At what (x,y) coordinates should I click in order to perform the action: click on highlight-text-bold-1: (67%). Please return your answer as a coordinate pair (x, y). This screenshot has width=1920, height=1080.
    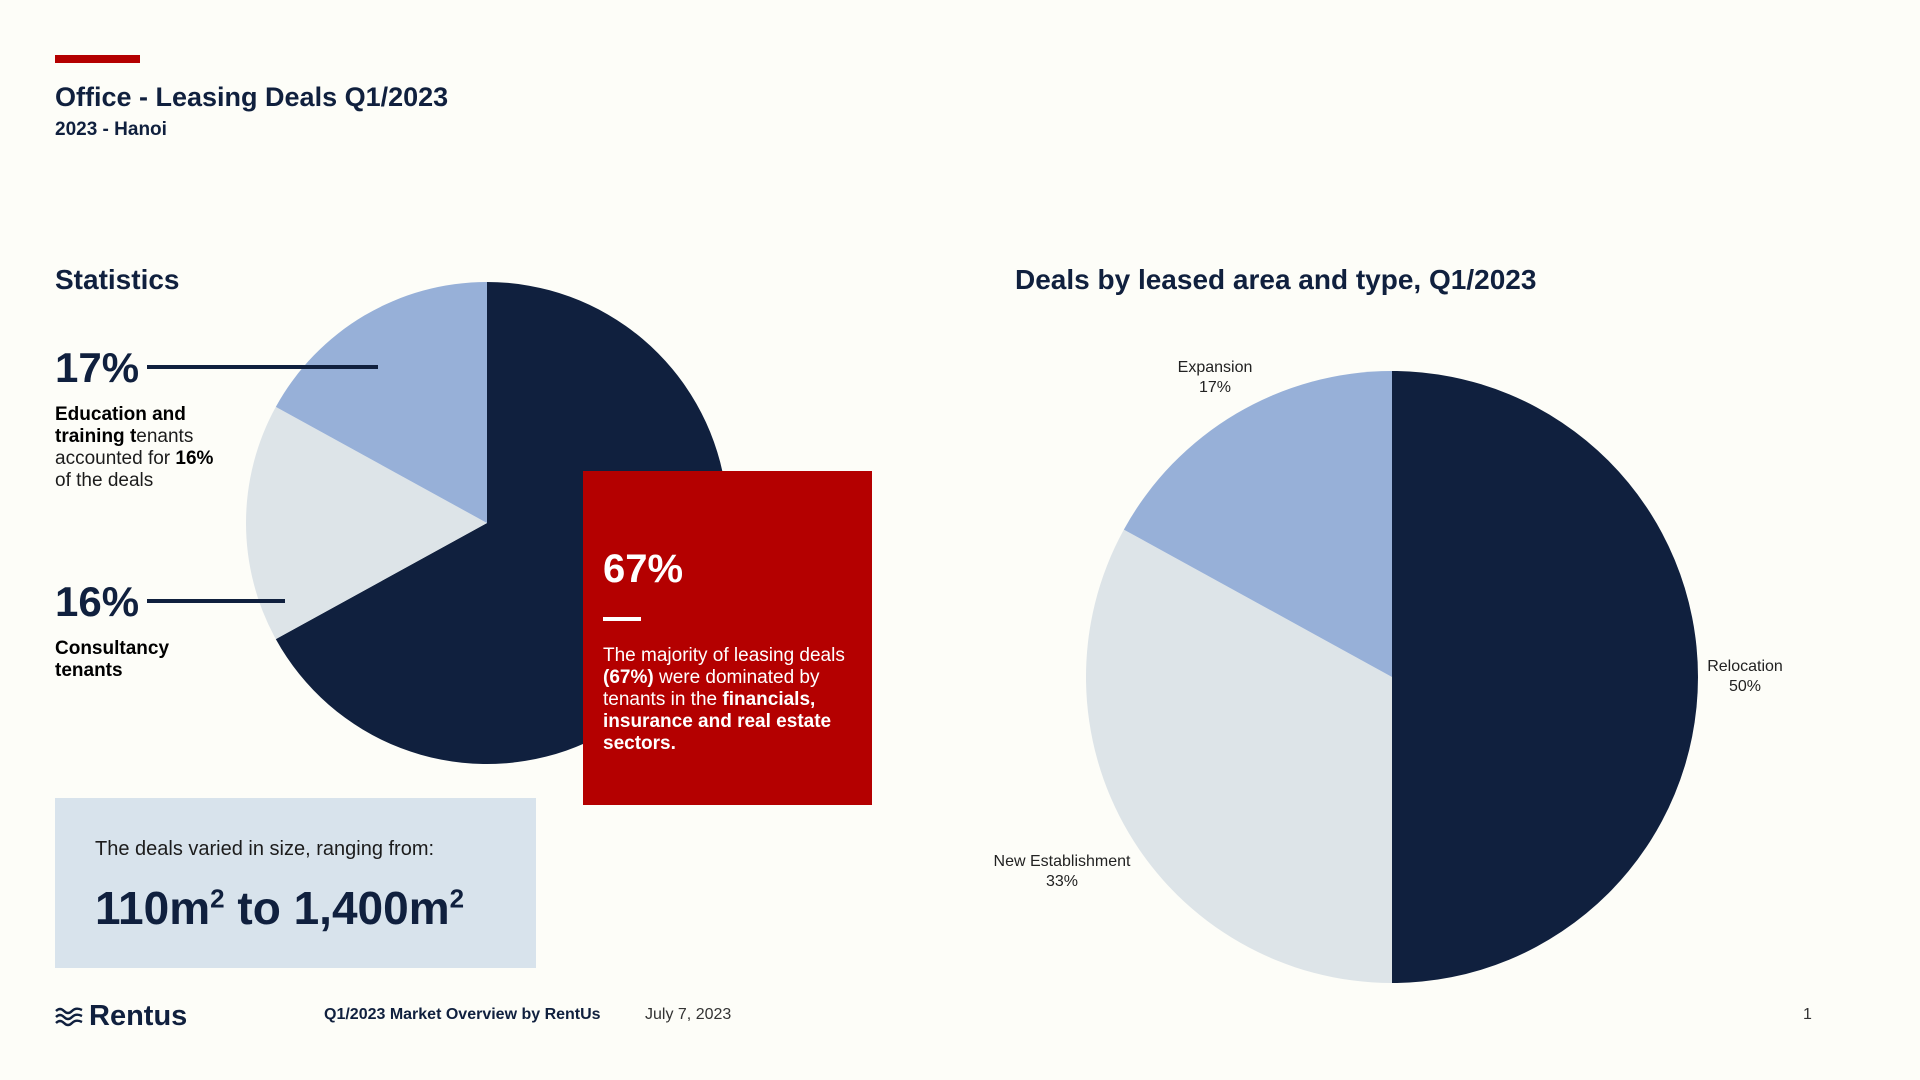
    Looking at the image, I should click on (628, 677).